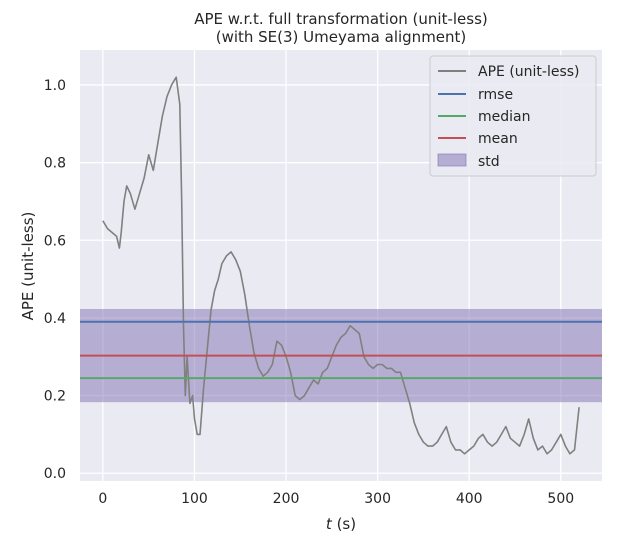  What do you see at coordinates (102, 499) in the screenshot?
I see `x-tick-label: 0` at bounding box center [102, 499].